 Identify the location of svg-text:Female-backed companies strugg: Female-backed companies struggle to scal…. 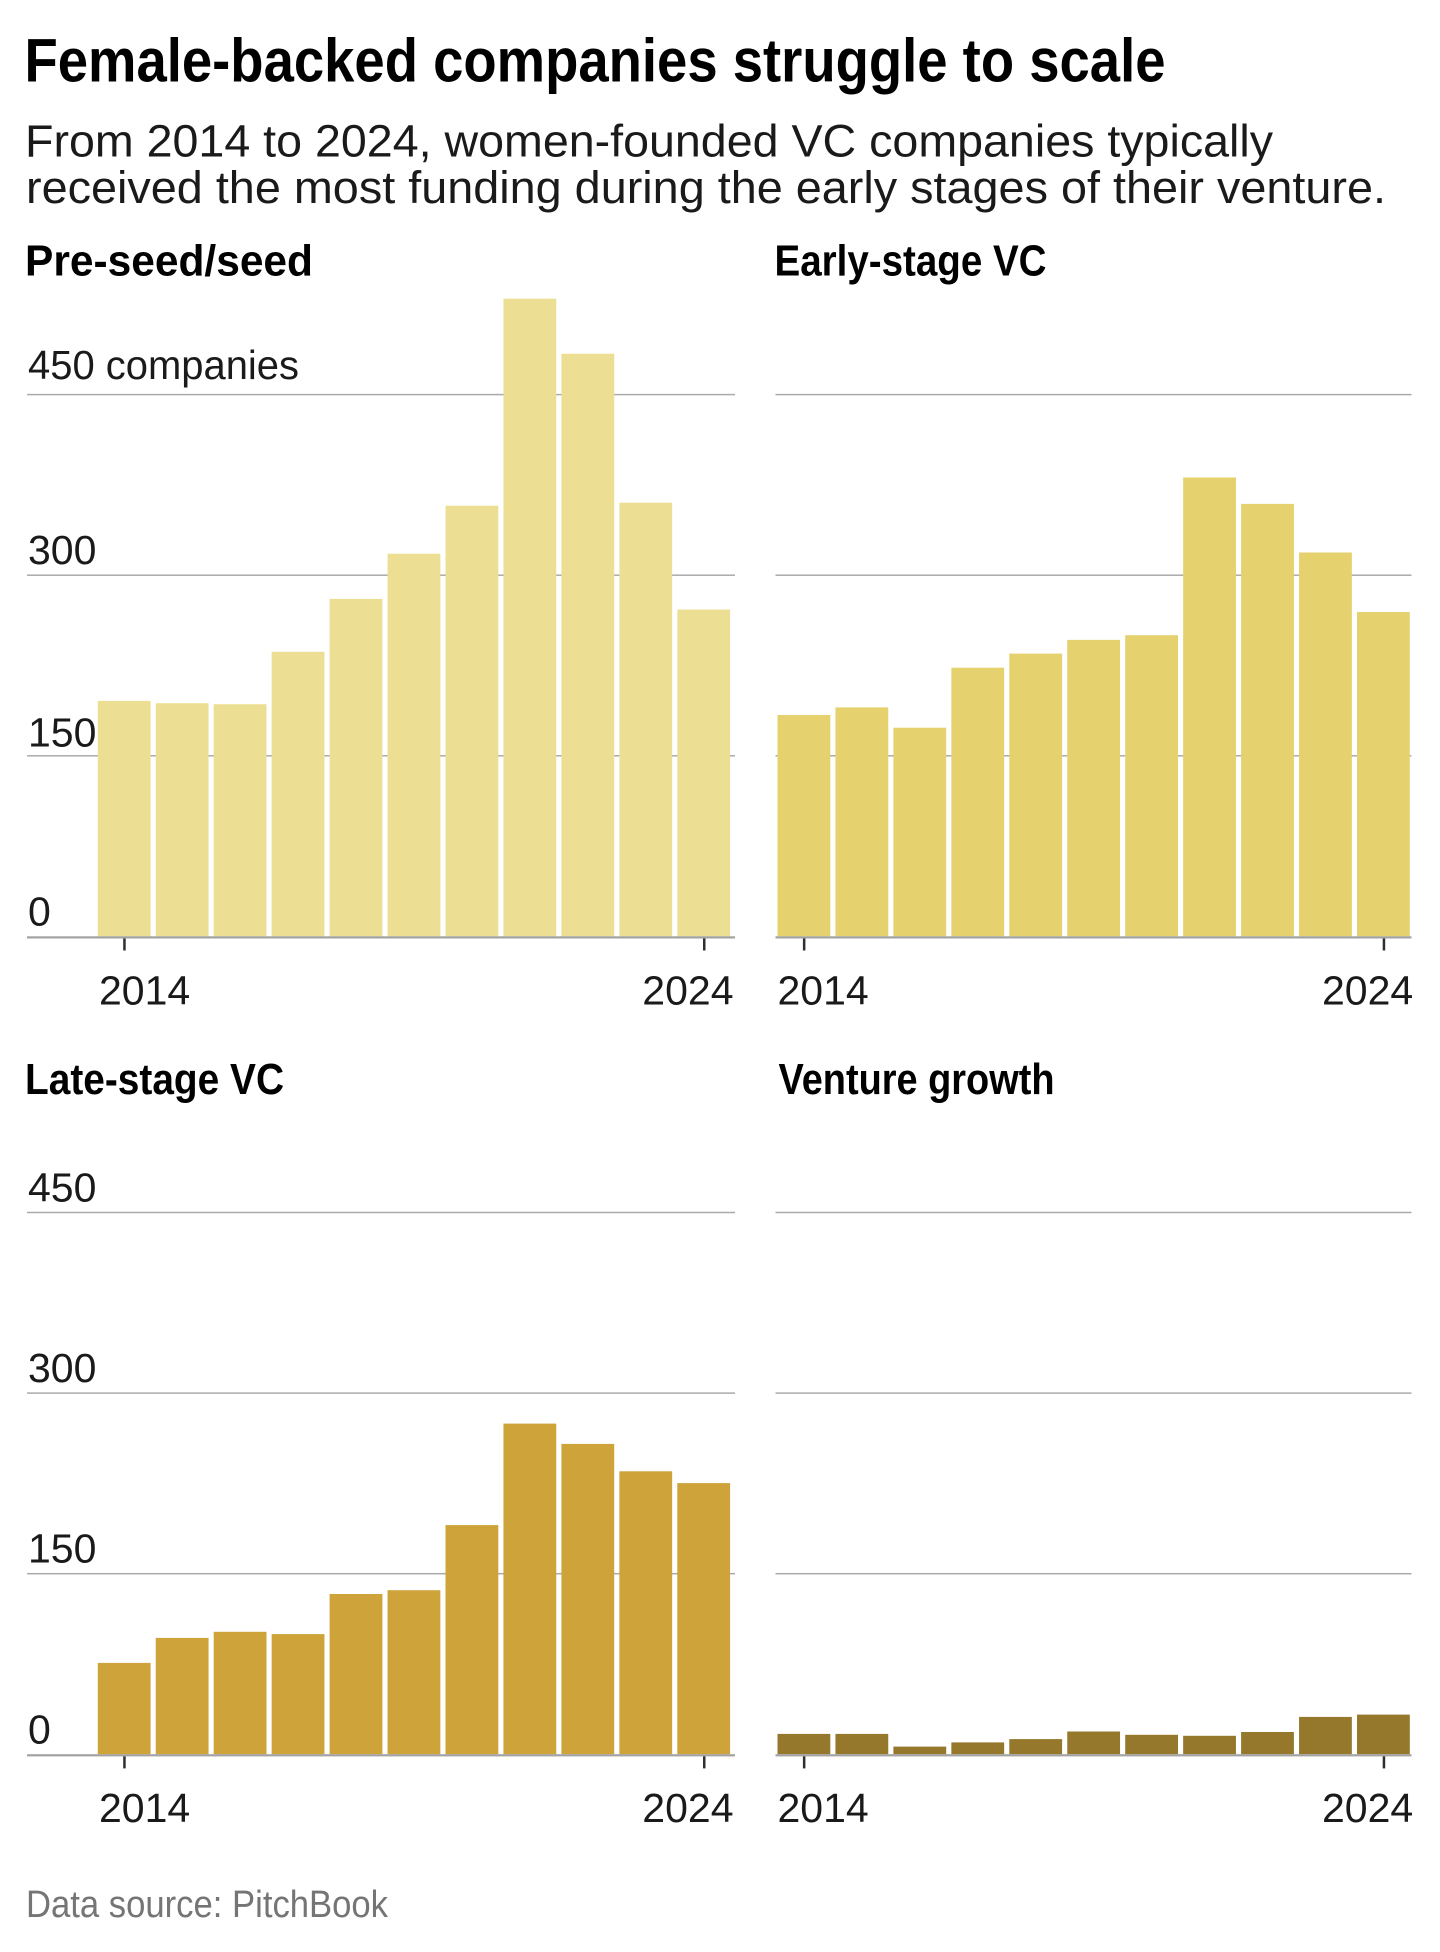
(595, 61).